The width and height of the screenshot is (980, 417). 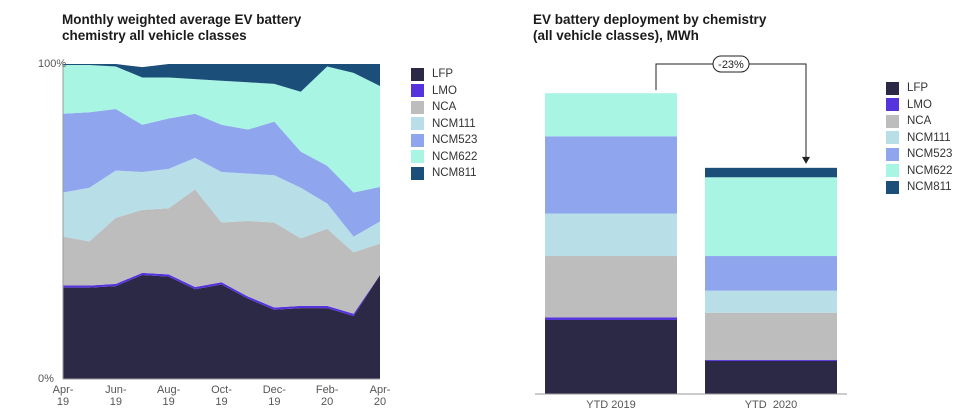 I want to click on area-lfp, so click(x=221, y=327).